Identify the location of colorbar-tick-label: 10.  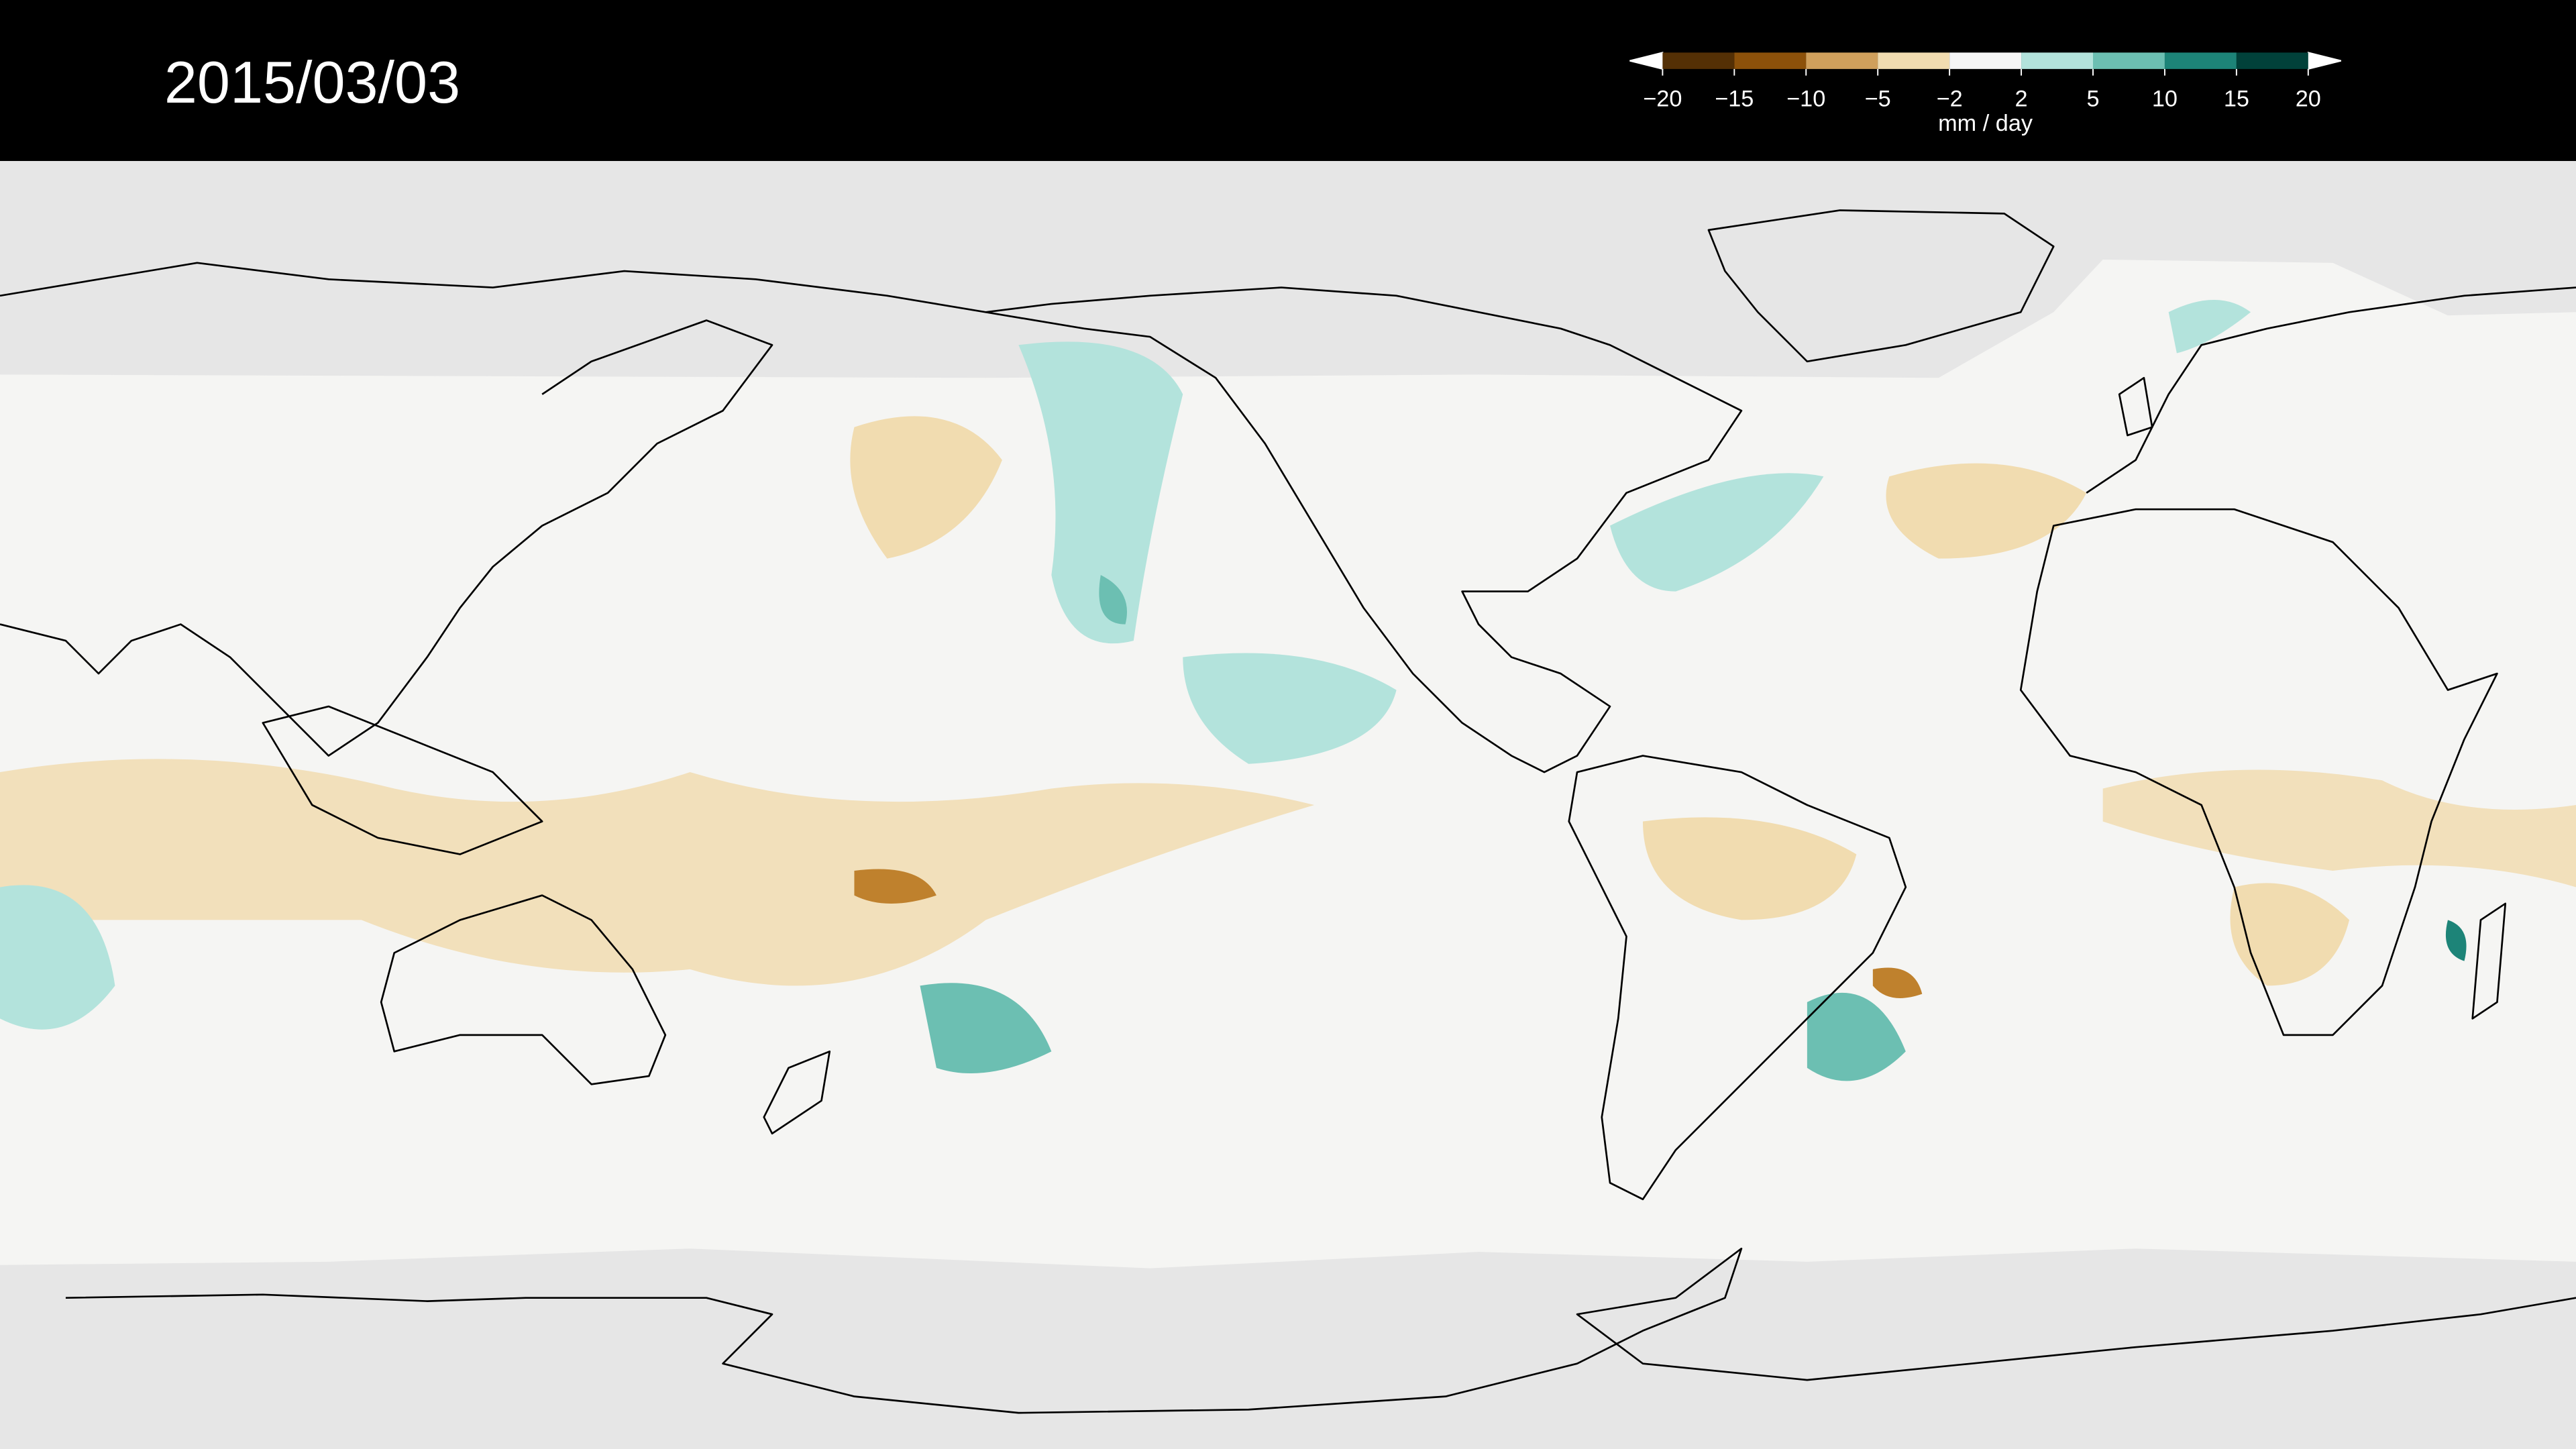
(2165, 98).